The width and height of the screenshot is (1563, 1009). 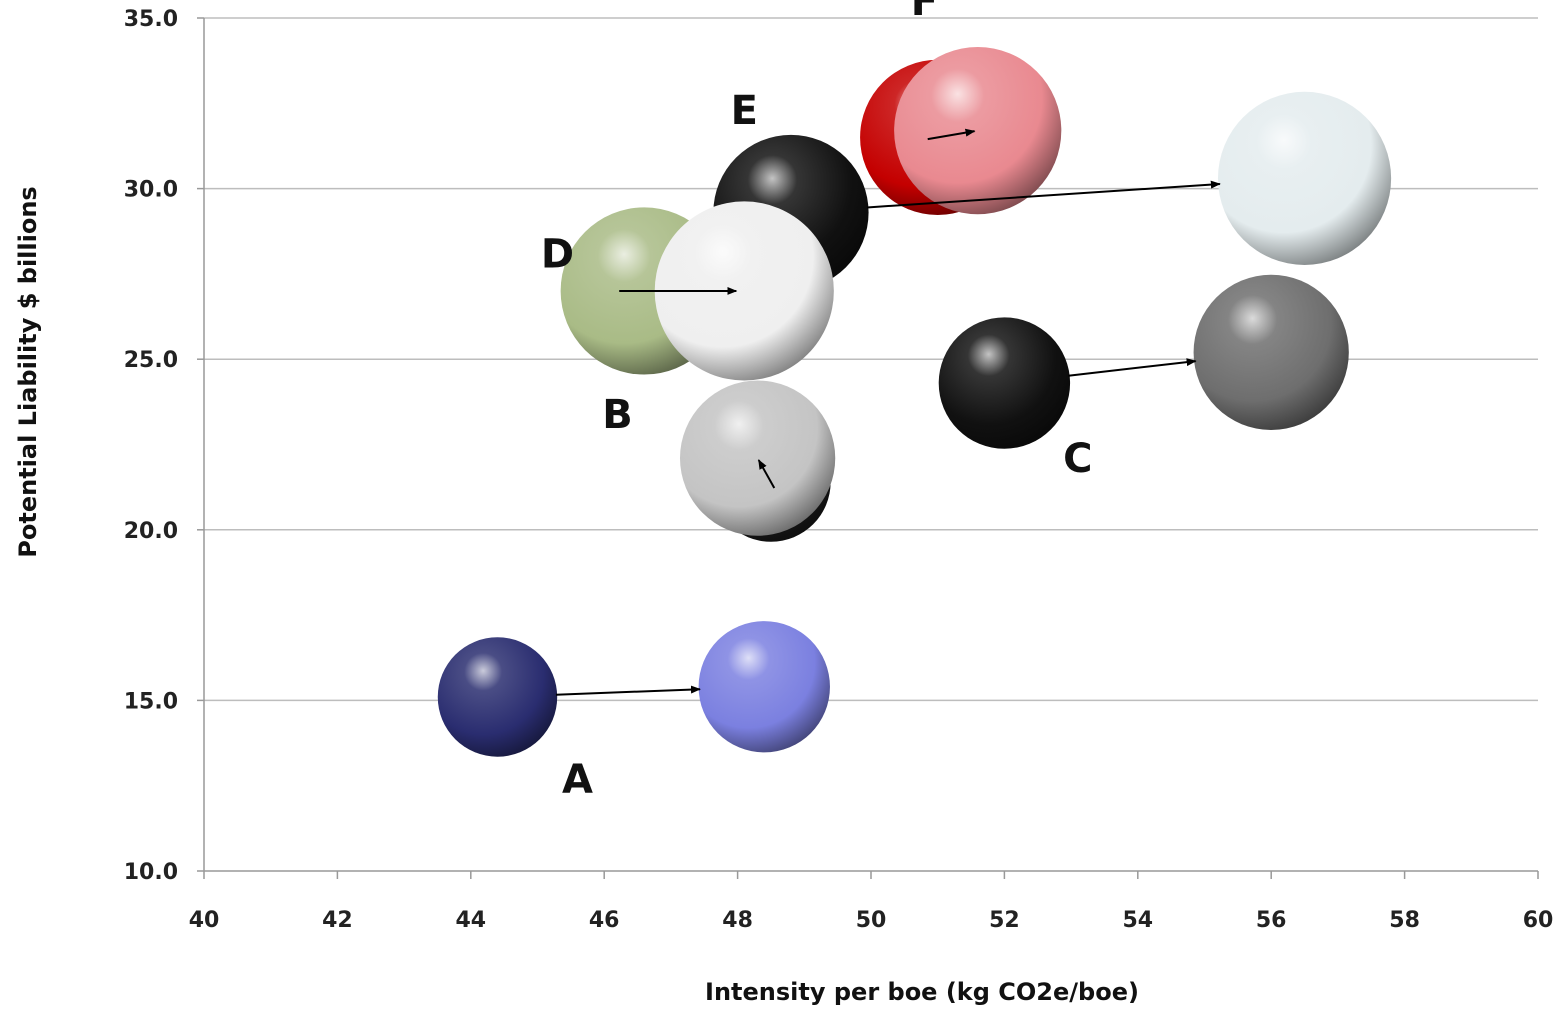 What do you see at coordinates (1004, 920) in the screenshot?
I see `x-tick-label: 52` at bounding box center [1004, 920].